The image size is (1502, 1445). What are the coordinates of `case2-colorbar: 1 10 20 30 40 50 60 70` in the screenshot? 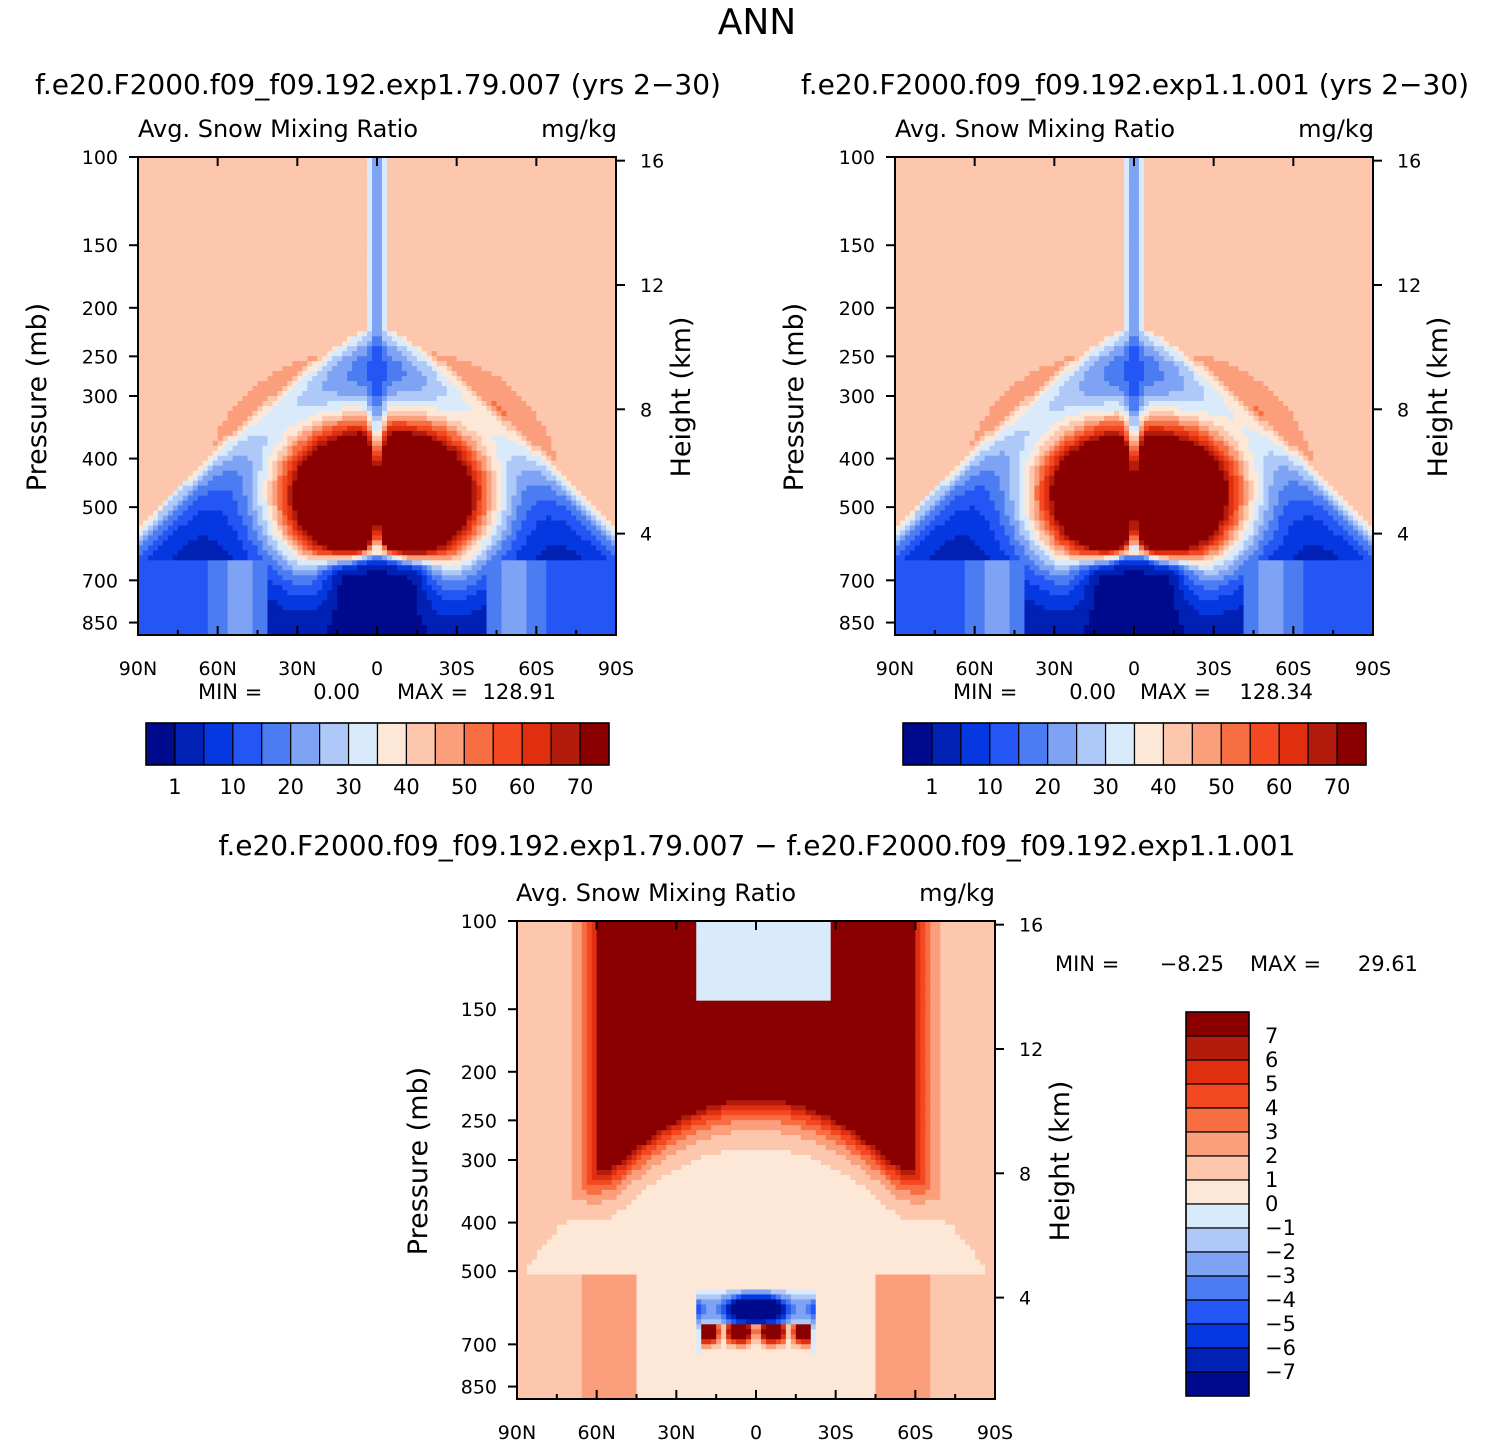 It's located at (1134, 760).